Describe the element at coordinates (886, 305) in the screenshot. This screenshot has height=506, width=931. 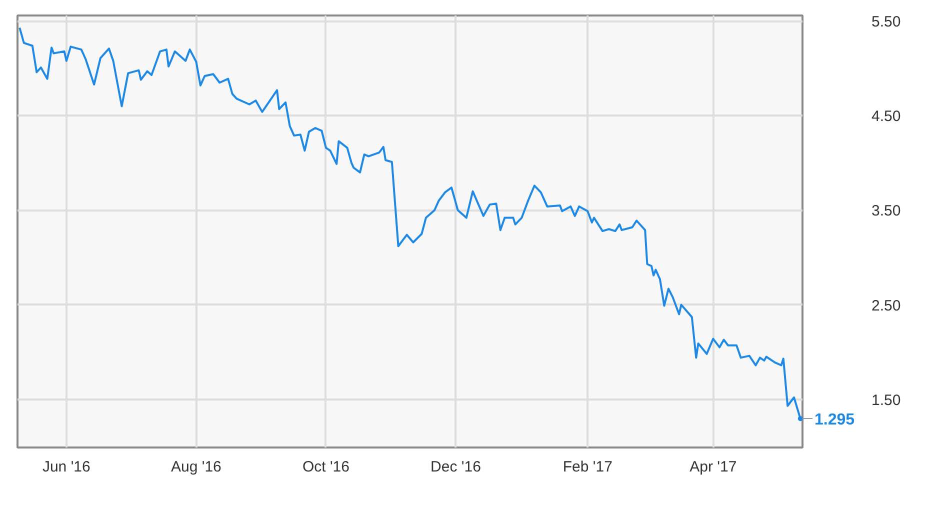
I see `y-tick-label: 2.50` at that location.